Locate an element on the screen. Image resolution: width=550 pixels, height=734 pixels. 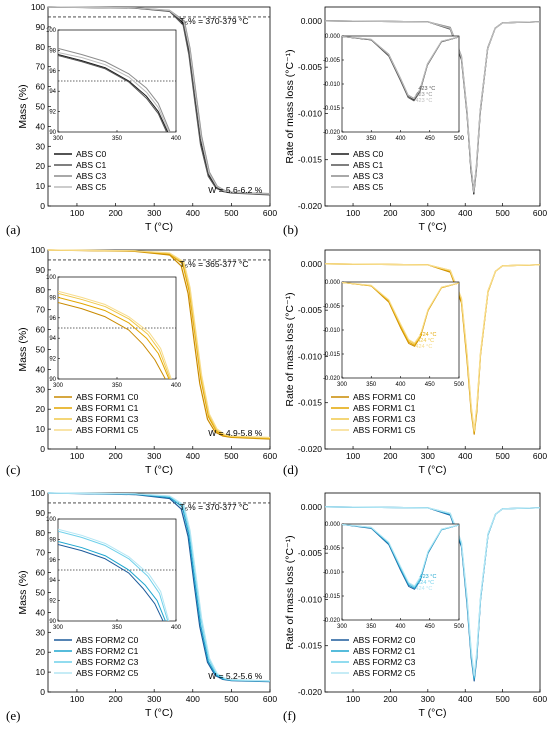
annotation-label: T₅% = 370-377 °C is located at coordinates (214, 507).